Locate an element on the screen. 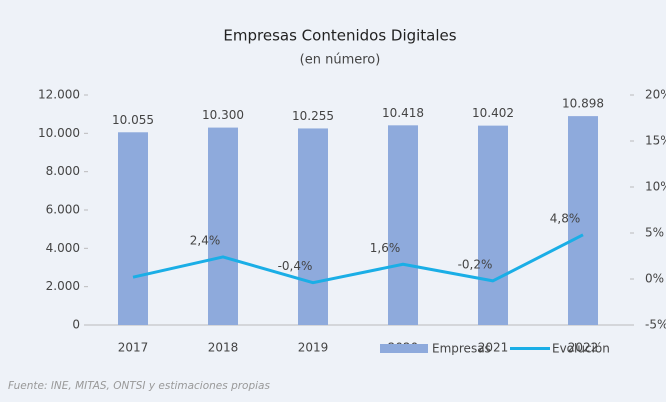  y-tick-label: 8.000 is located at coordinates (63, 171).